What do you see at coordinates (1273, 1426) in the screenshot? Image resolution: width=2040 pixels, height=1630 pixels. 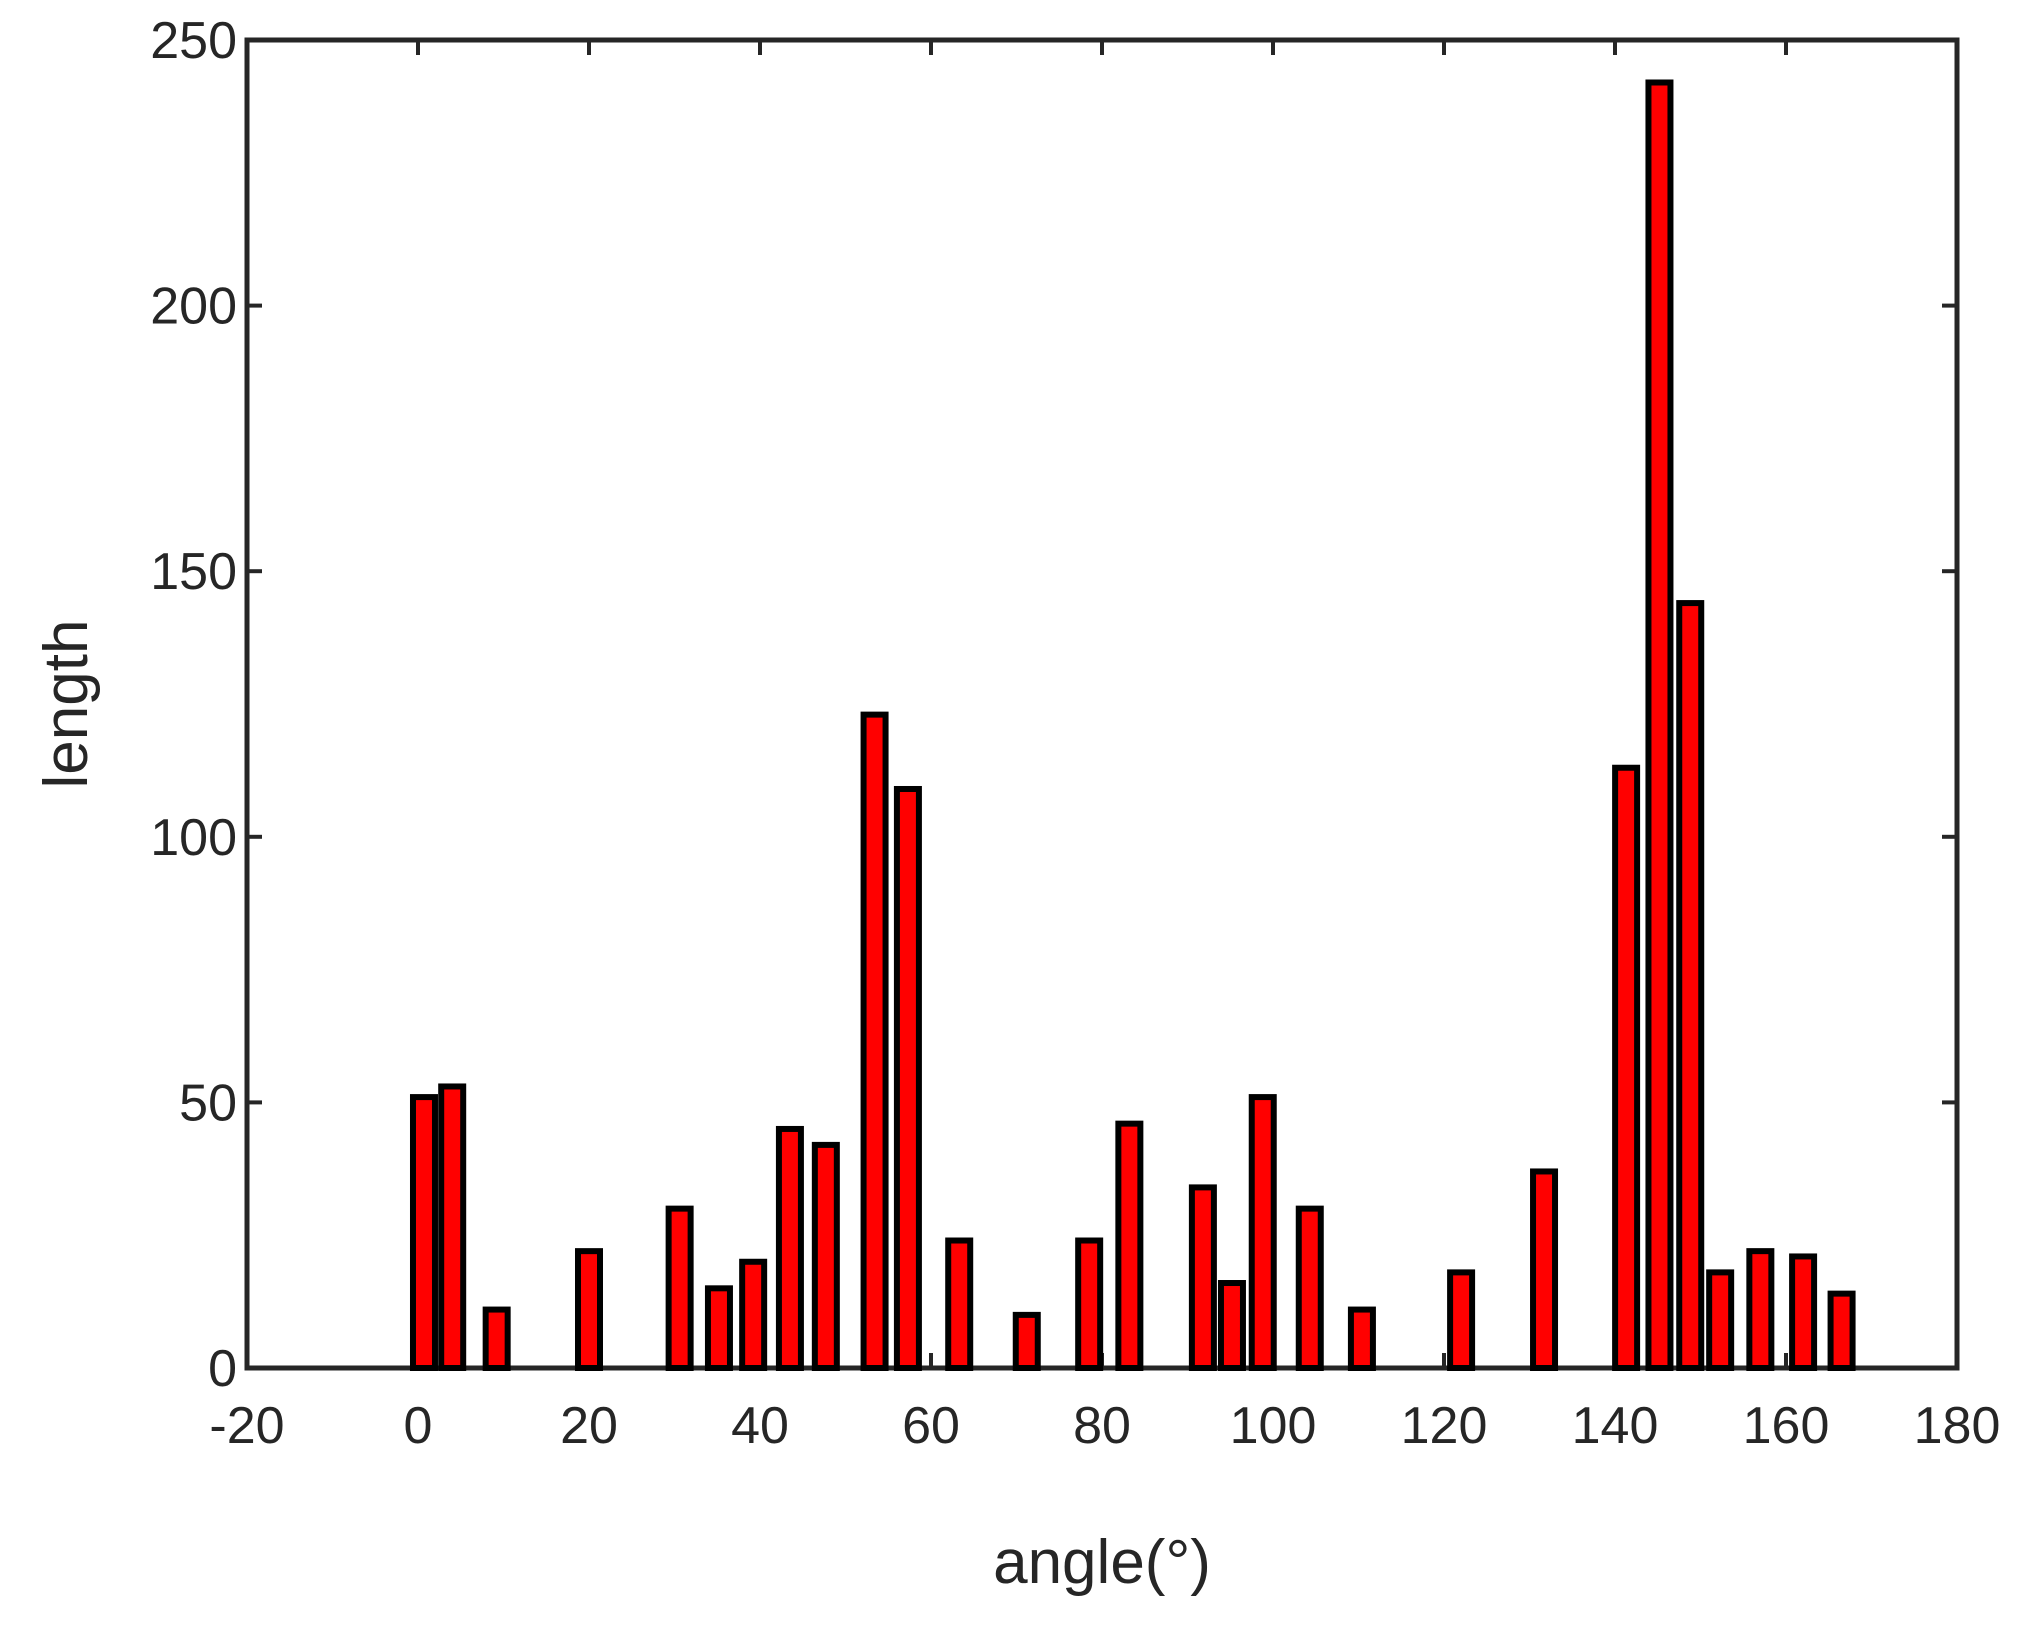 I see `x-tick-label: 100` at bounding box center [1273, 1426].